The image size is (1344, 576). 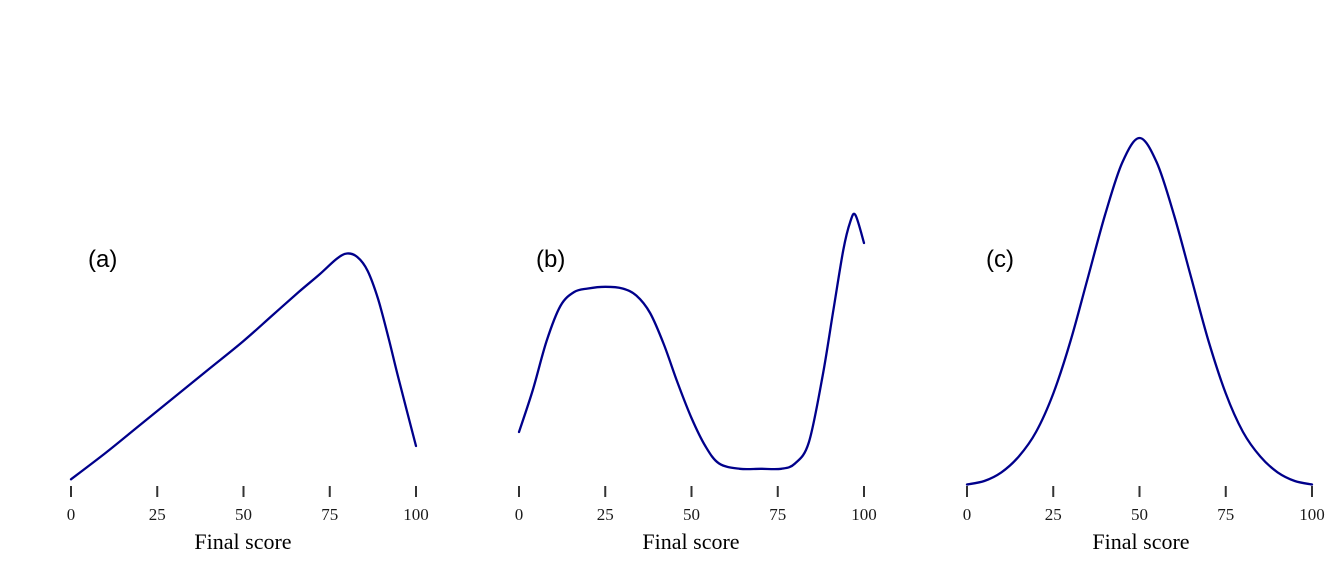 What do you see at coordinates (1000, 259) in the screenshot?
I see `panel-label-c: (c)` at bounding box center [1000, 259].